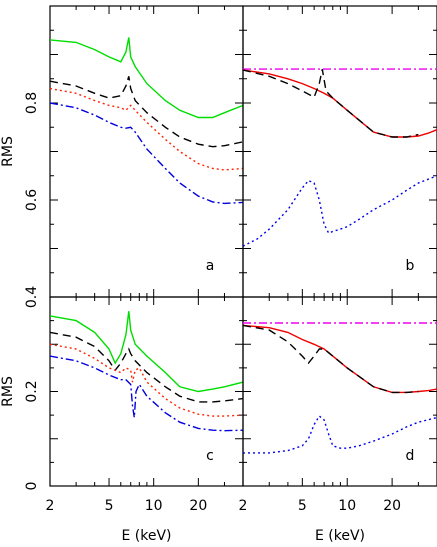 The image size is (437, 547). I want to click on y-tick-label: 0.8, so click(32, 103).